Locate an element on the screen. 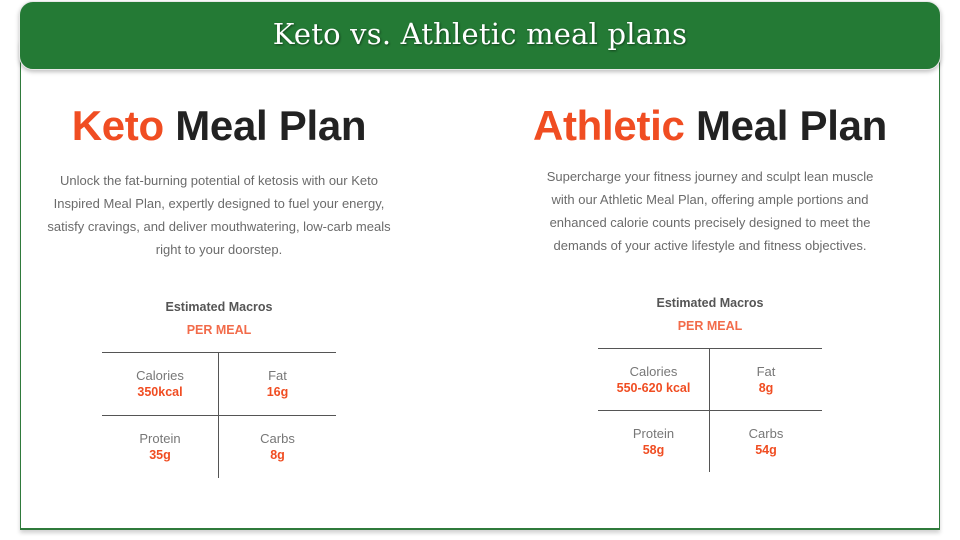 Image resolution: width=960 pixels, height=540 pixels. macro-cell-carbs: Carbs 54g is located at coordinates (766, 441).